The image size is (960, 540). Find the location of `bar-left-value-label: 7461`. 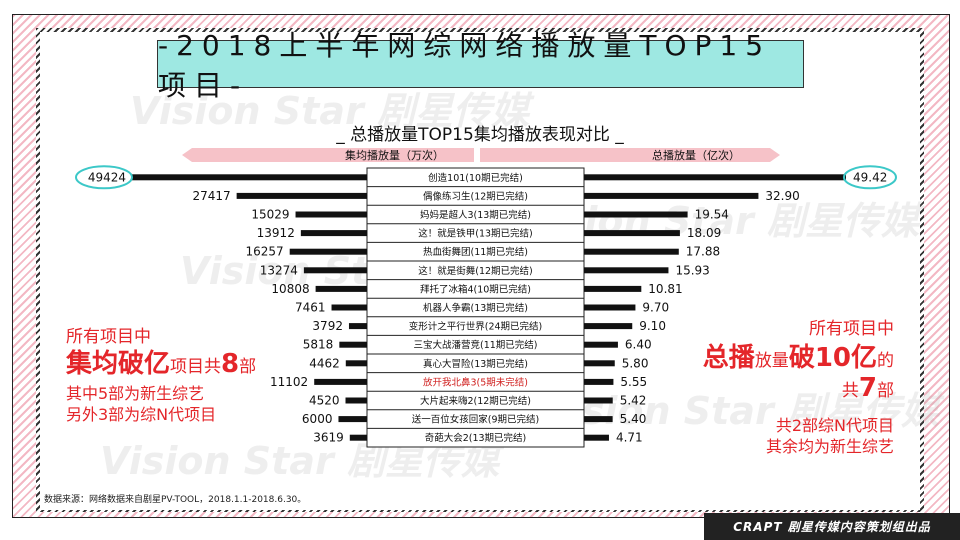

bar-left-value-label: 7461 is located at coordinates (310, 308).